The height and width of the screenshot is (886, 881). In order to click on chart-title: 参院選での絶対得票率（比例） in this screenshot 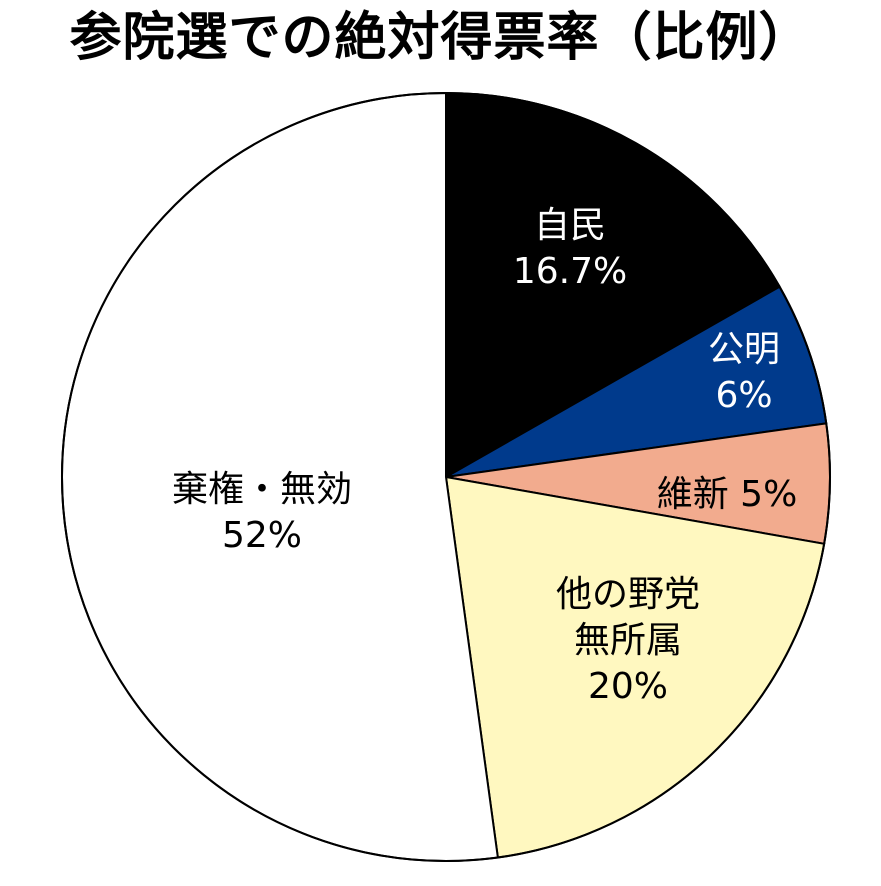, I will do `click(440, 38)`.